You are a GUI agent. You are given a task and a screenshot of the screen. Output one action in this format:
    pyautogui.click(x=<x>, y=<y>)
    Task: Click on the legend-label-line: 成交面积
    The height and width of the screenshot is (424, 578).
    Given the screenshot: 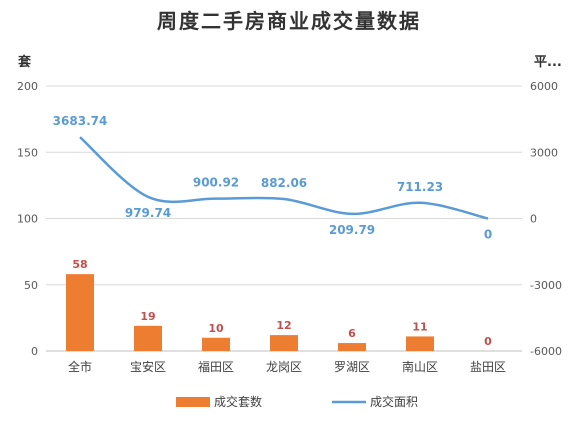 What is the action you would take?
    pyautogui.click(x=394, y=401)
    